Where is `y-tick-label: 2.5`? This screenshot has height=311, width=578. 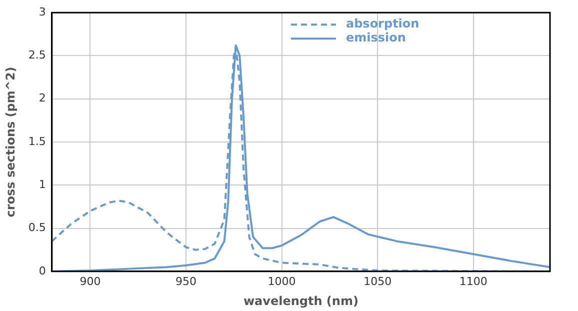
y-tick-label: 2.5 is located at coordinates (37, 55).